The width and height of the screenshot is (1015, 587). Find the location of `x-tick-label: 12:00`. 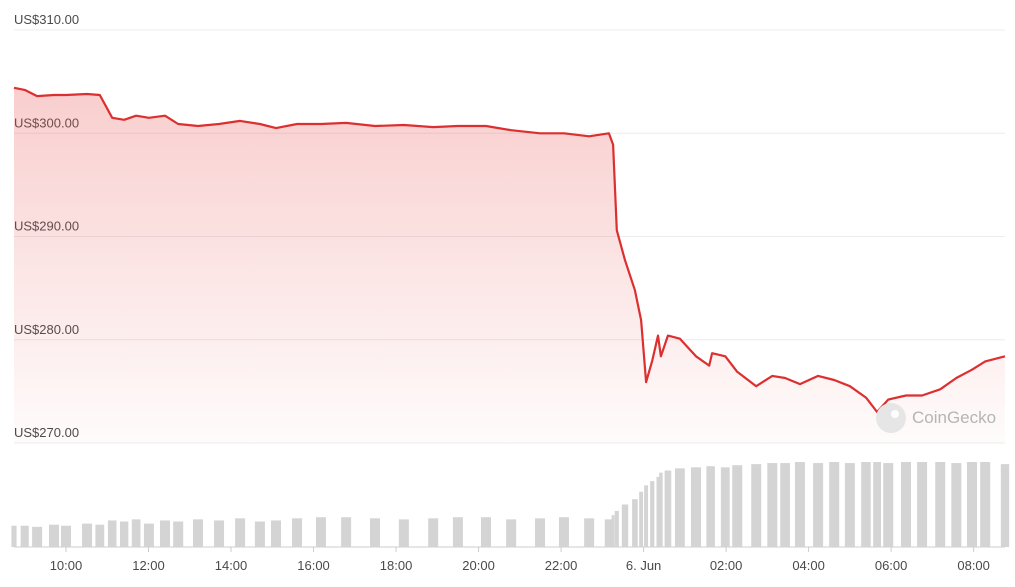

x-tick-label: 12:00 is located at coordinates (148, 565).